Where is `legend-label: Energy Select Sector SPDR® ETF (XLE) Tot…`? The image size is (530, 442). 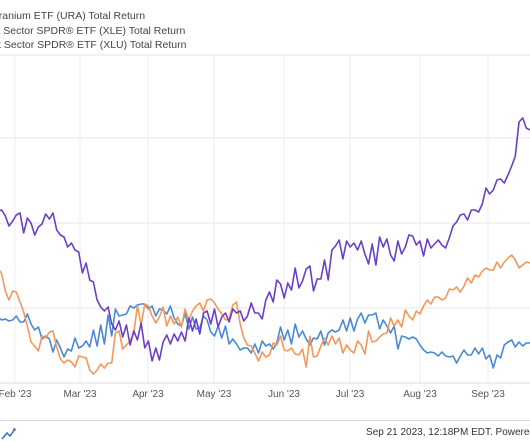
legend-label: Energy Select Sector SPDR® ETF (XLE) Tot… is located at coordinates (93, 30).